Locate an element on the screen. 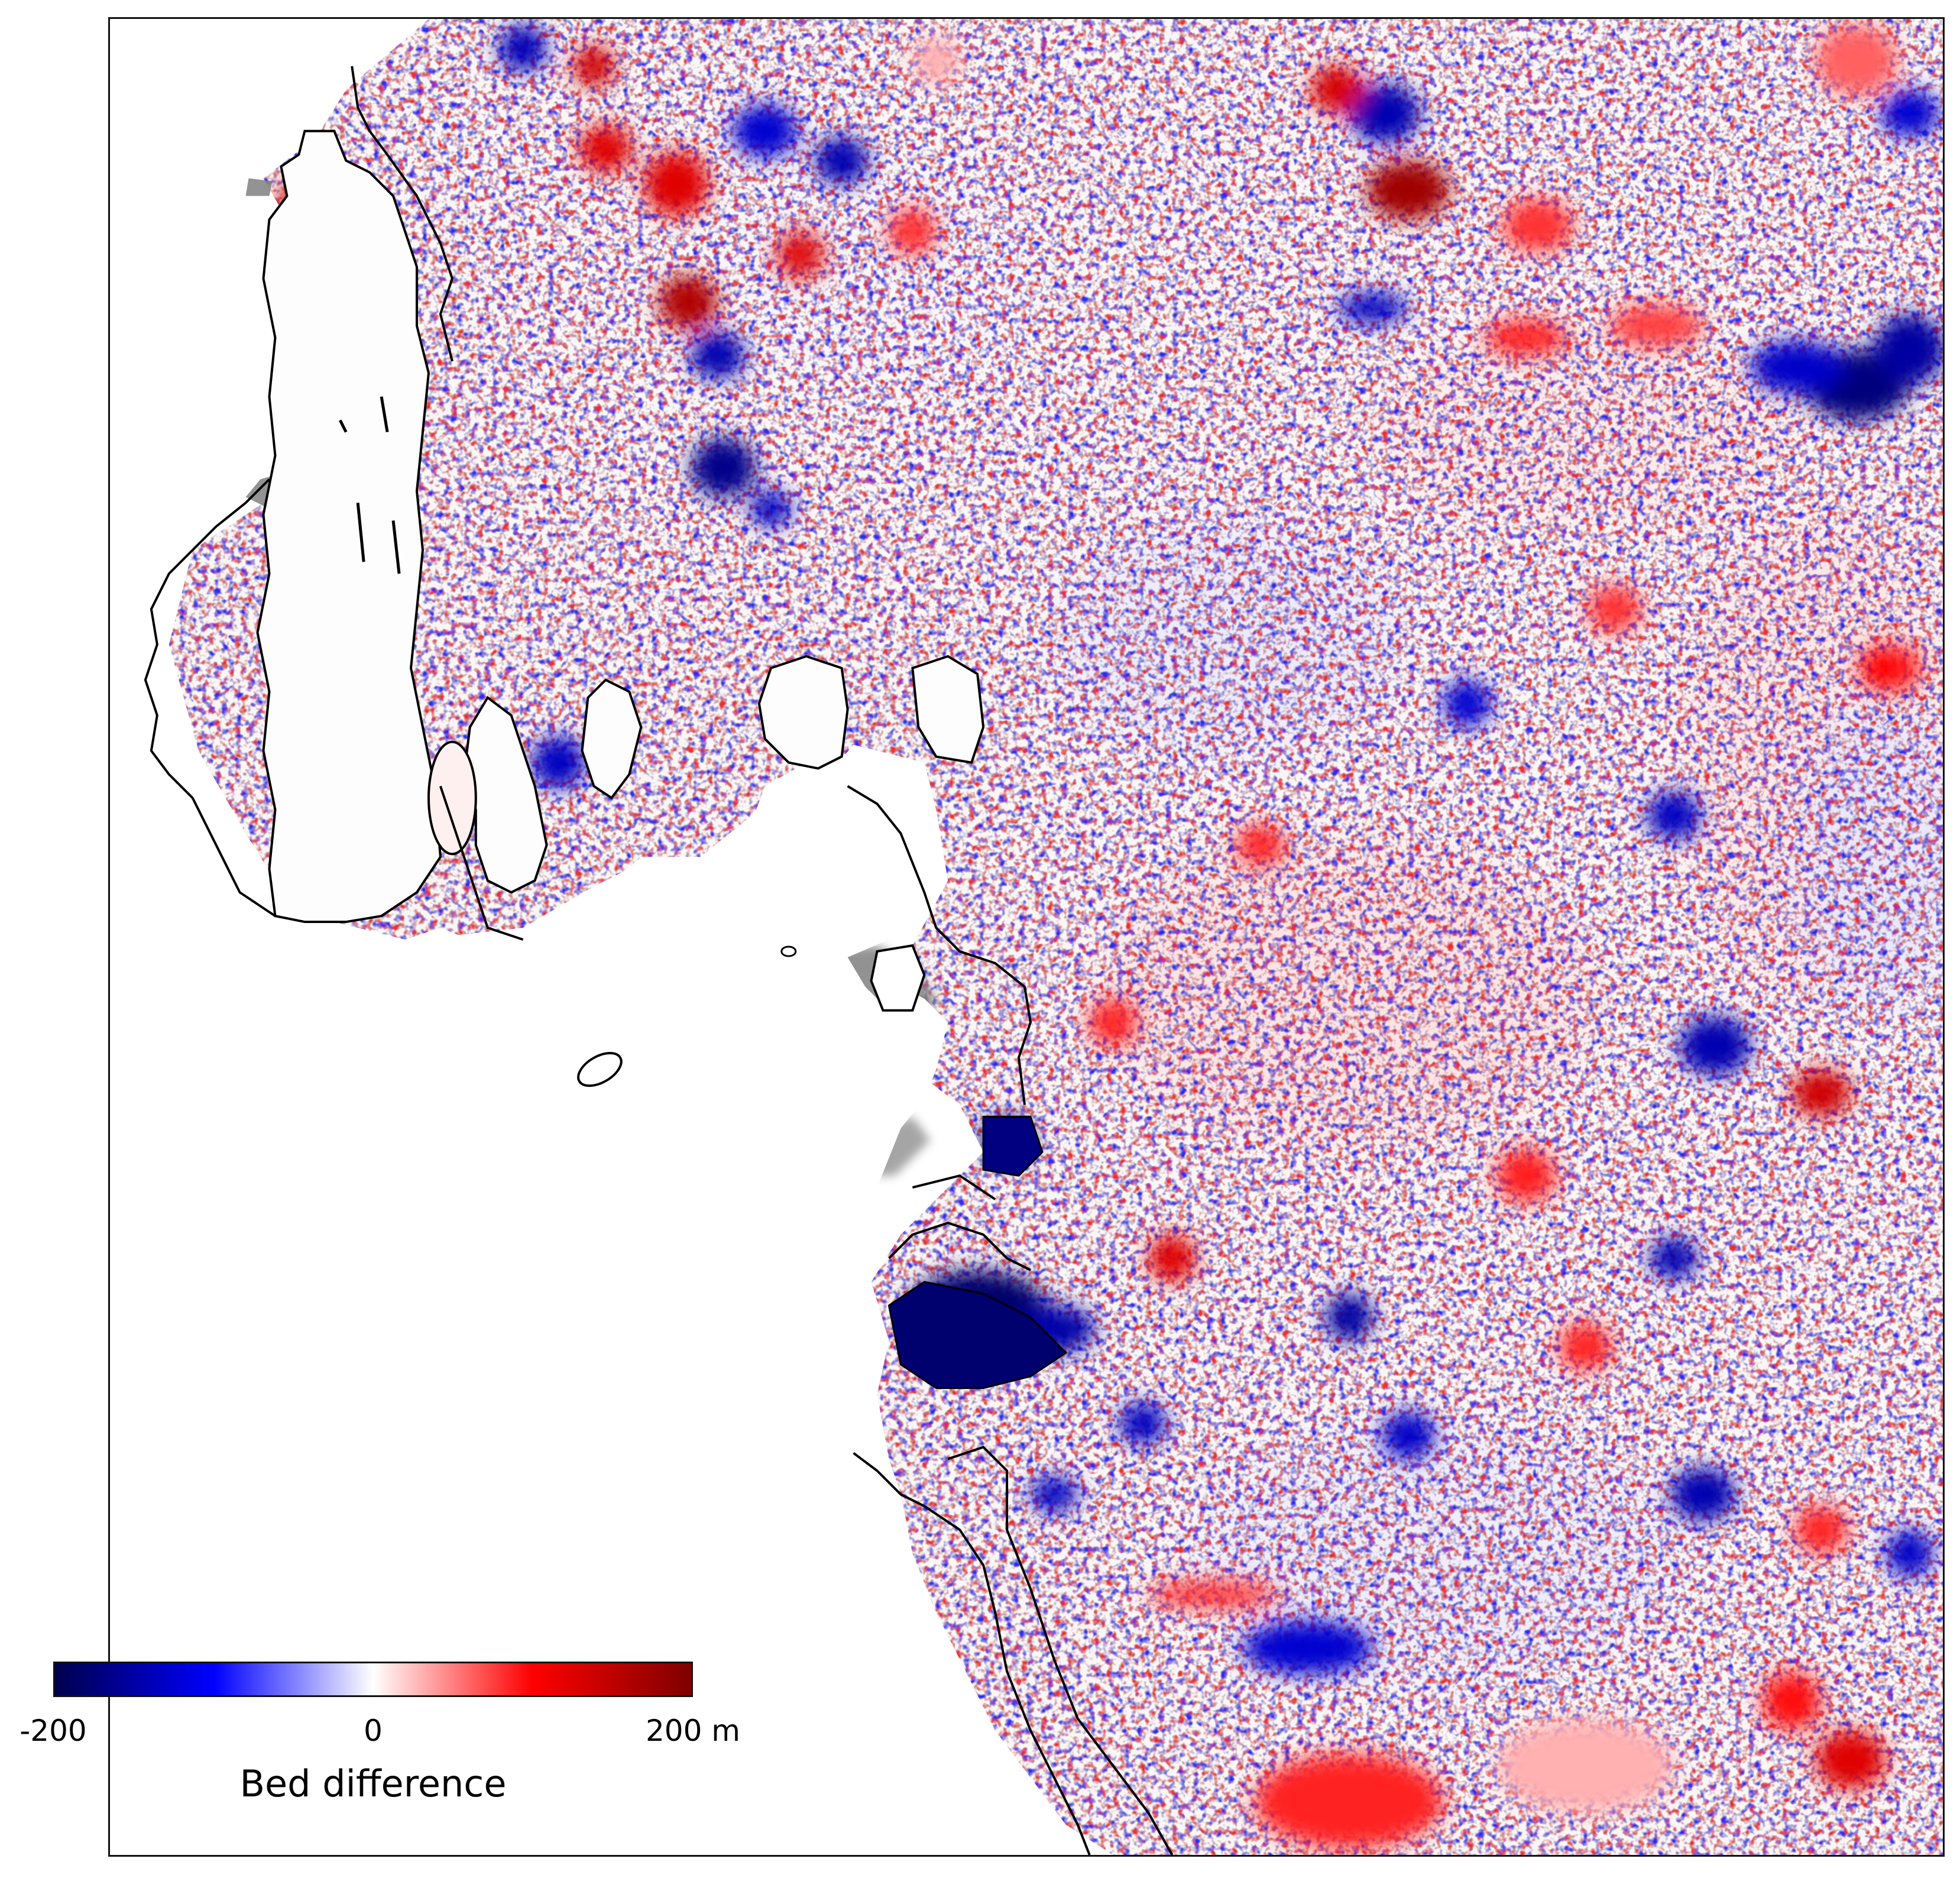  colorbar-mid-label: 0 is located at coordinates (373, 1731).